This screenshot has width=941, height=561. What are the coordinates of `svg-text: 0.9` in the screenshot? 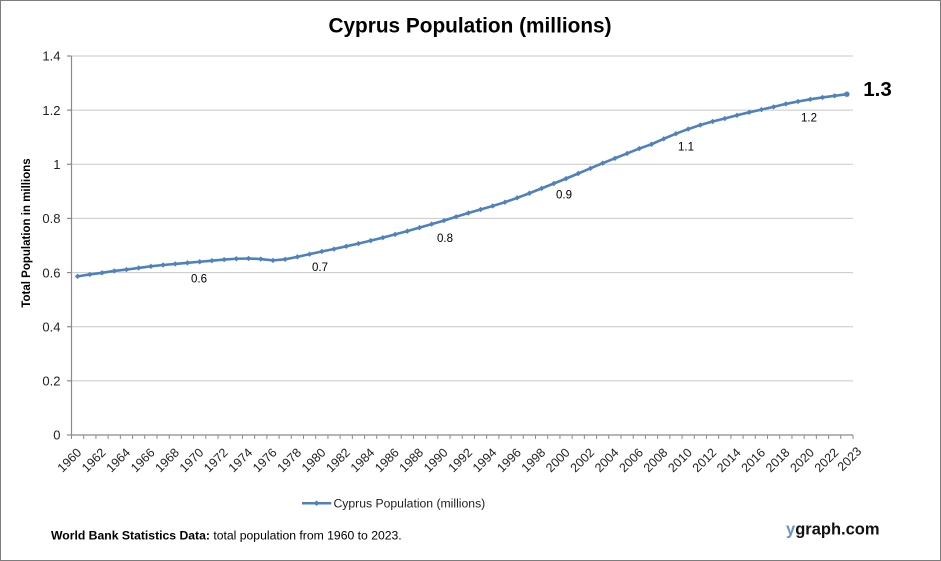 It's located at (564, 195).